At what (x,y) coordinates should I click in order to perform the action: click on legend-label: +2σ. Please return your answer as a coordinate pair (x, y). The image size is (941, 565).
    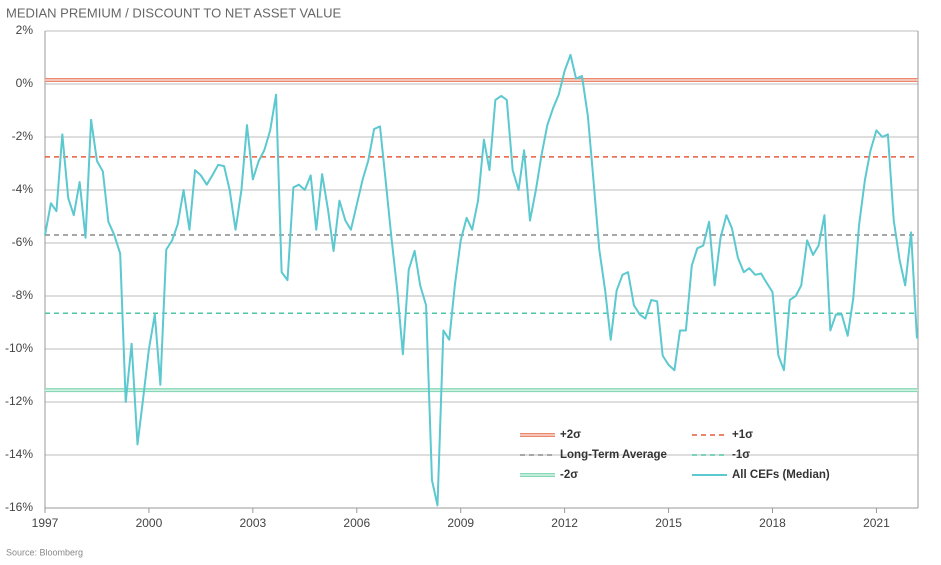
    Looking at the image, I should click on (570, 435).